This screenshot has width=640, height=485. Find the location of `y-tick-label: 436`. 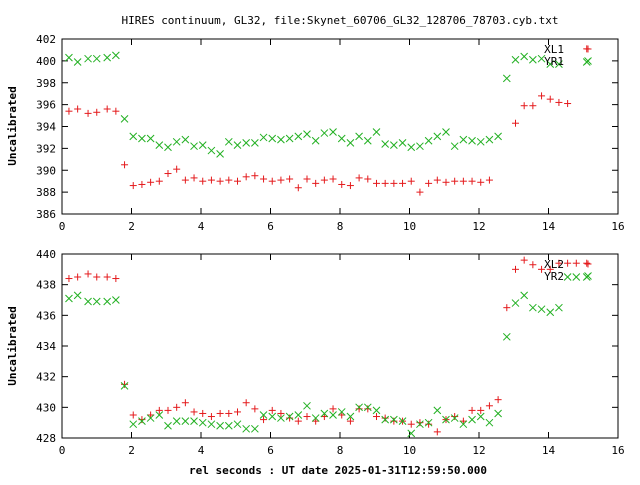

y-tick-label: 436 is located at coordinates (46, 315).